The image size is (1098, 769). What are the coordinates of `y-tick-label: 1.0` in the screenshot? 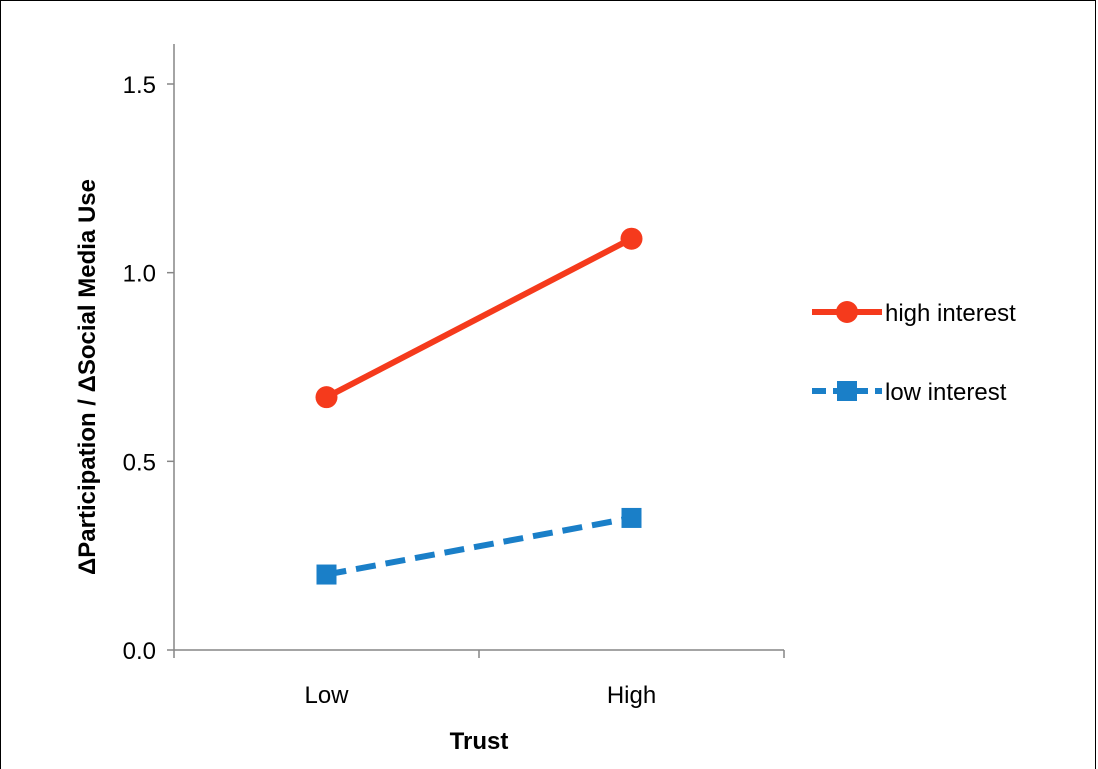 It's located at (139, 274).